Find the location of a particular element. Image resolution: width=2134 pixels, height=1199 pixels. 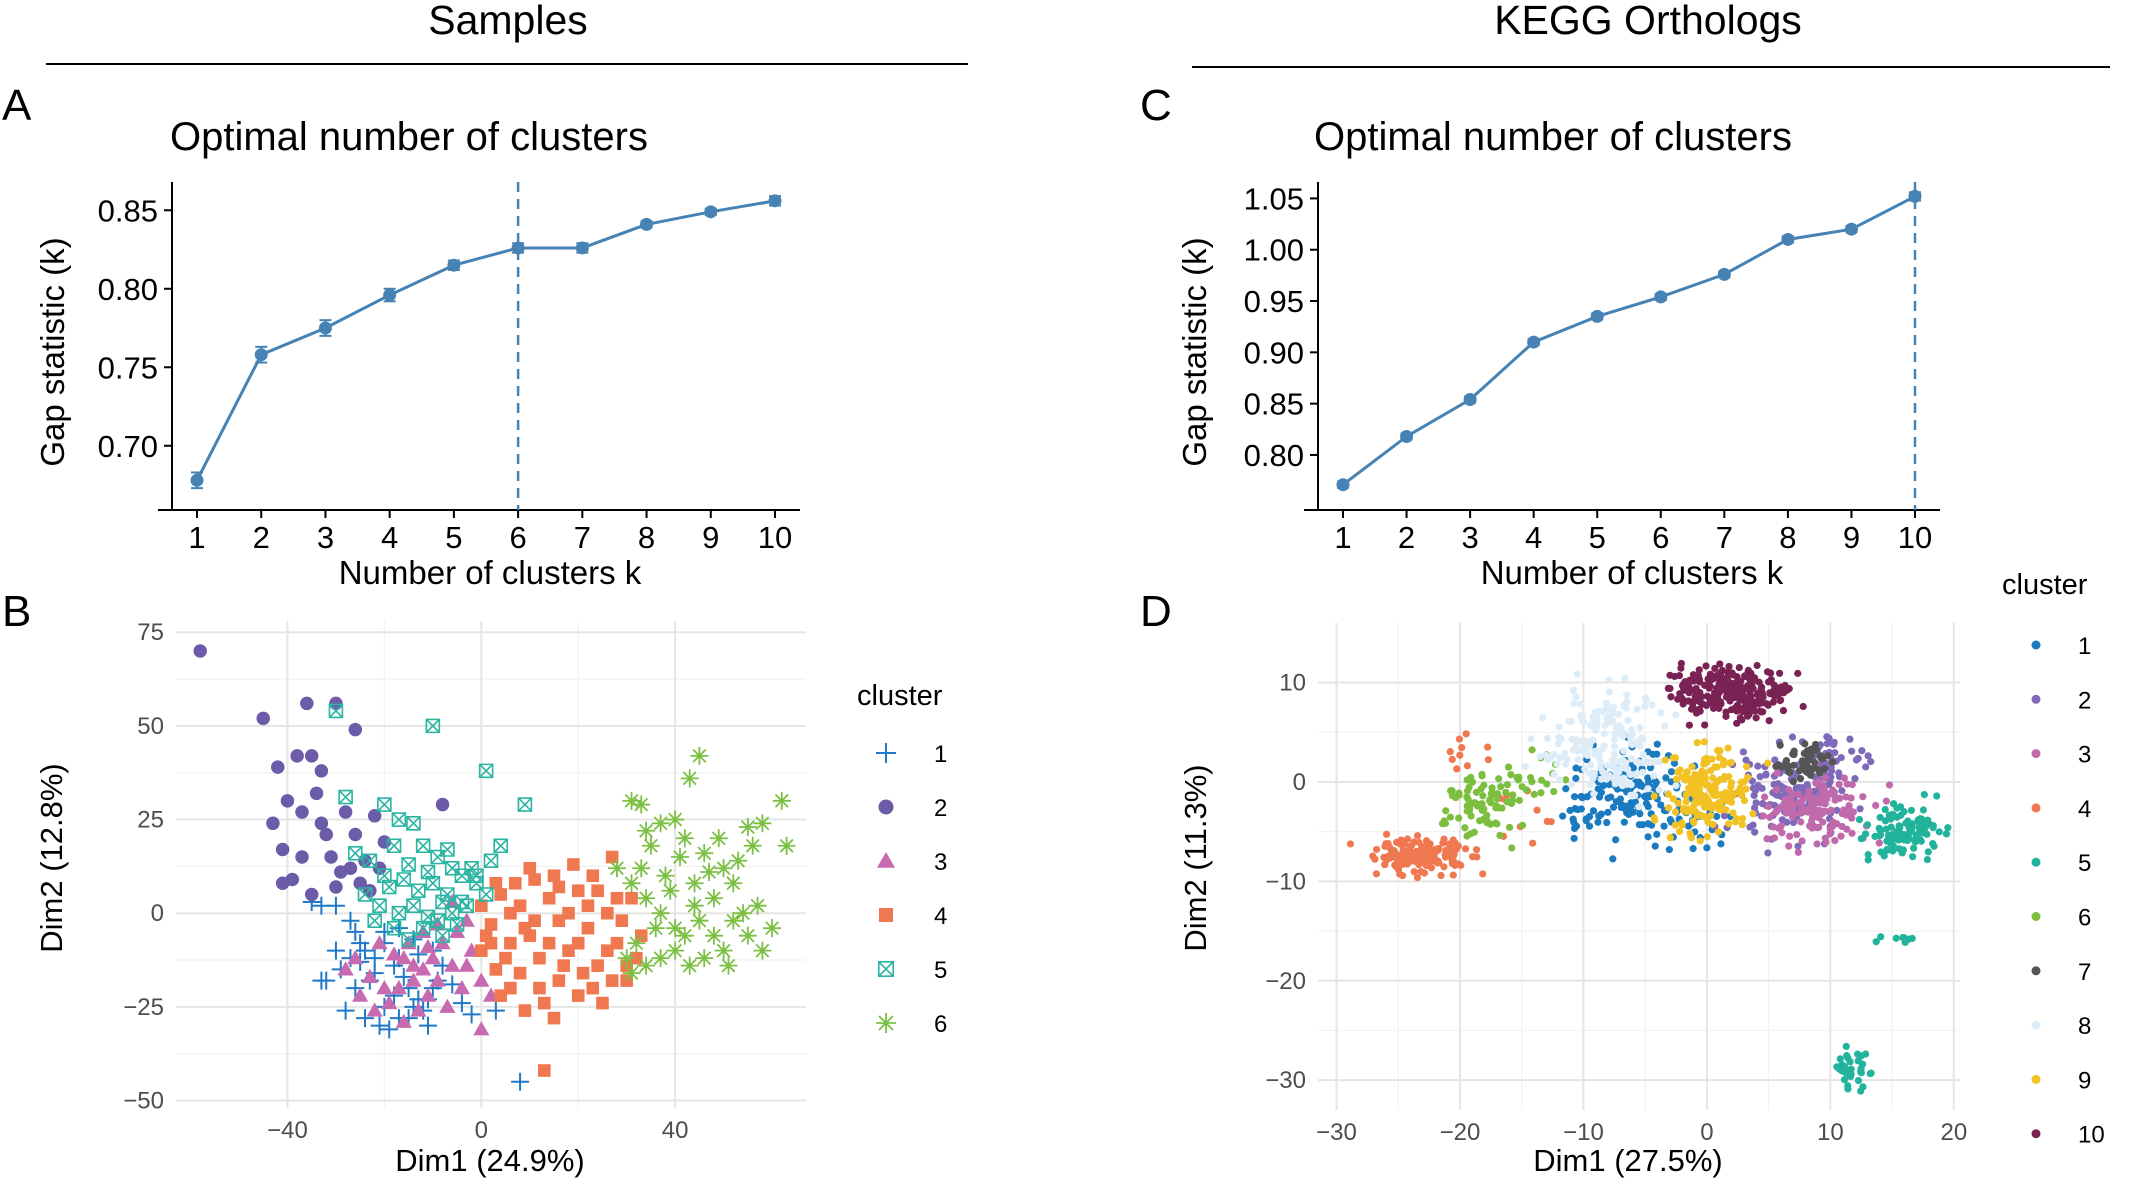

chart-d-ytick-label: 10 is located at coordinates (1292, 683).